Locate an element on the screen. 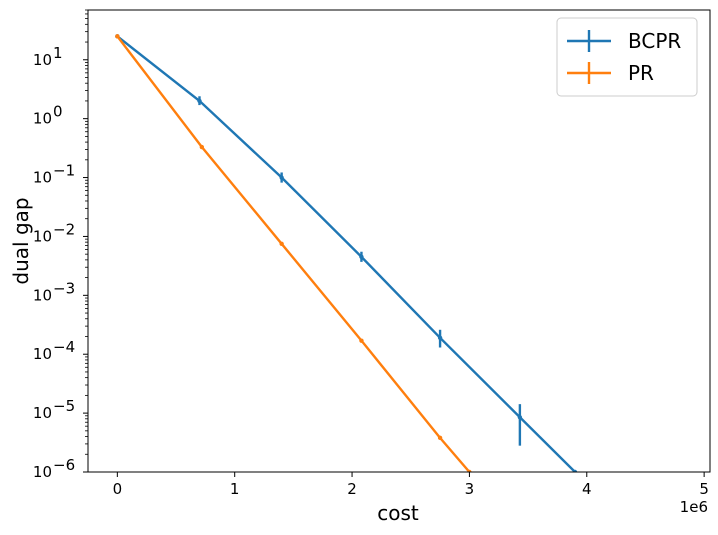  y-tick-exponent: −1 is located at coordinates (64, 171).